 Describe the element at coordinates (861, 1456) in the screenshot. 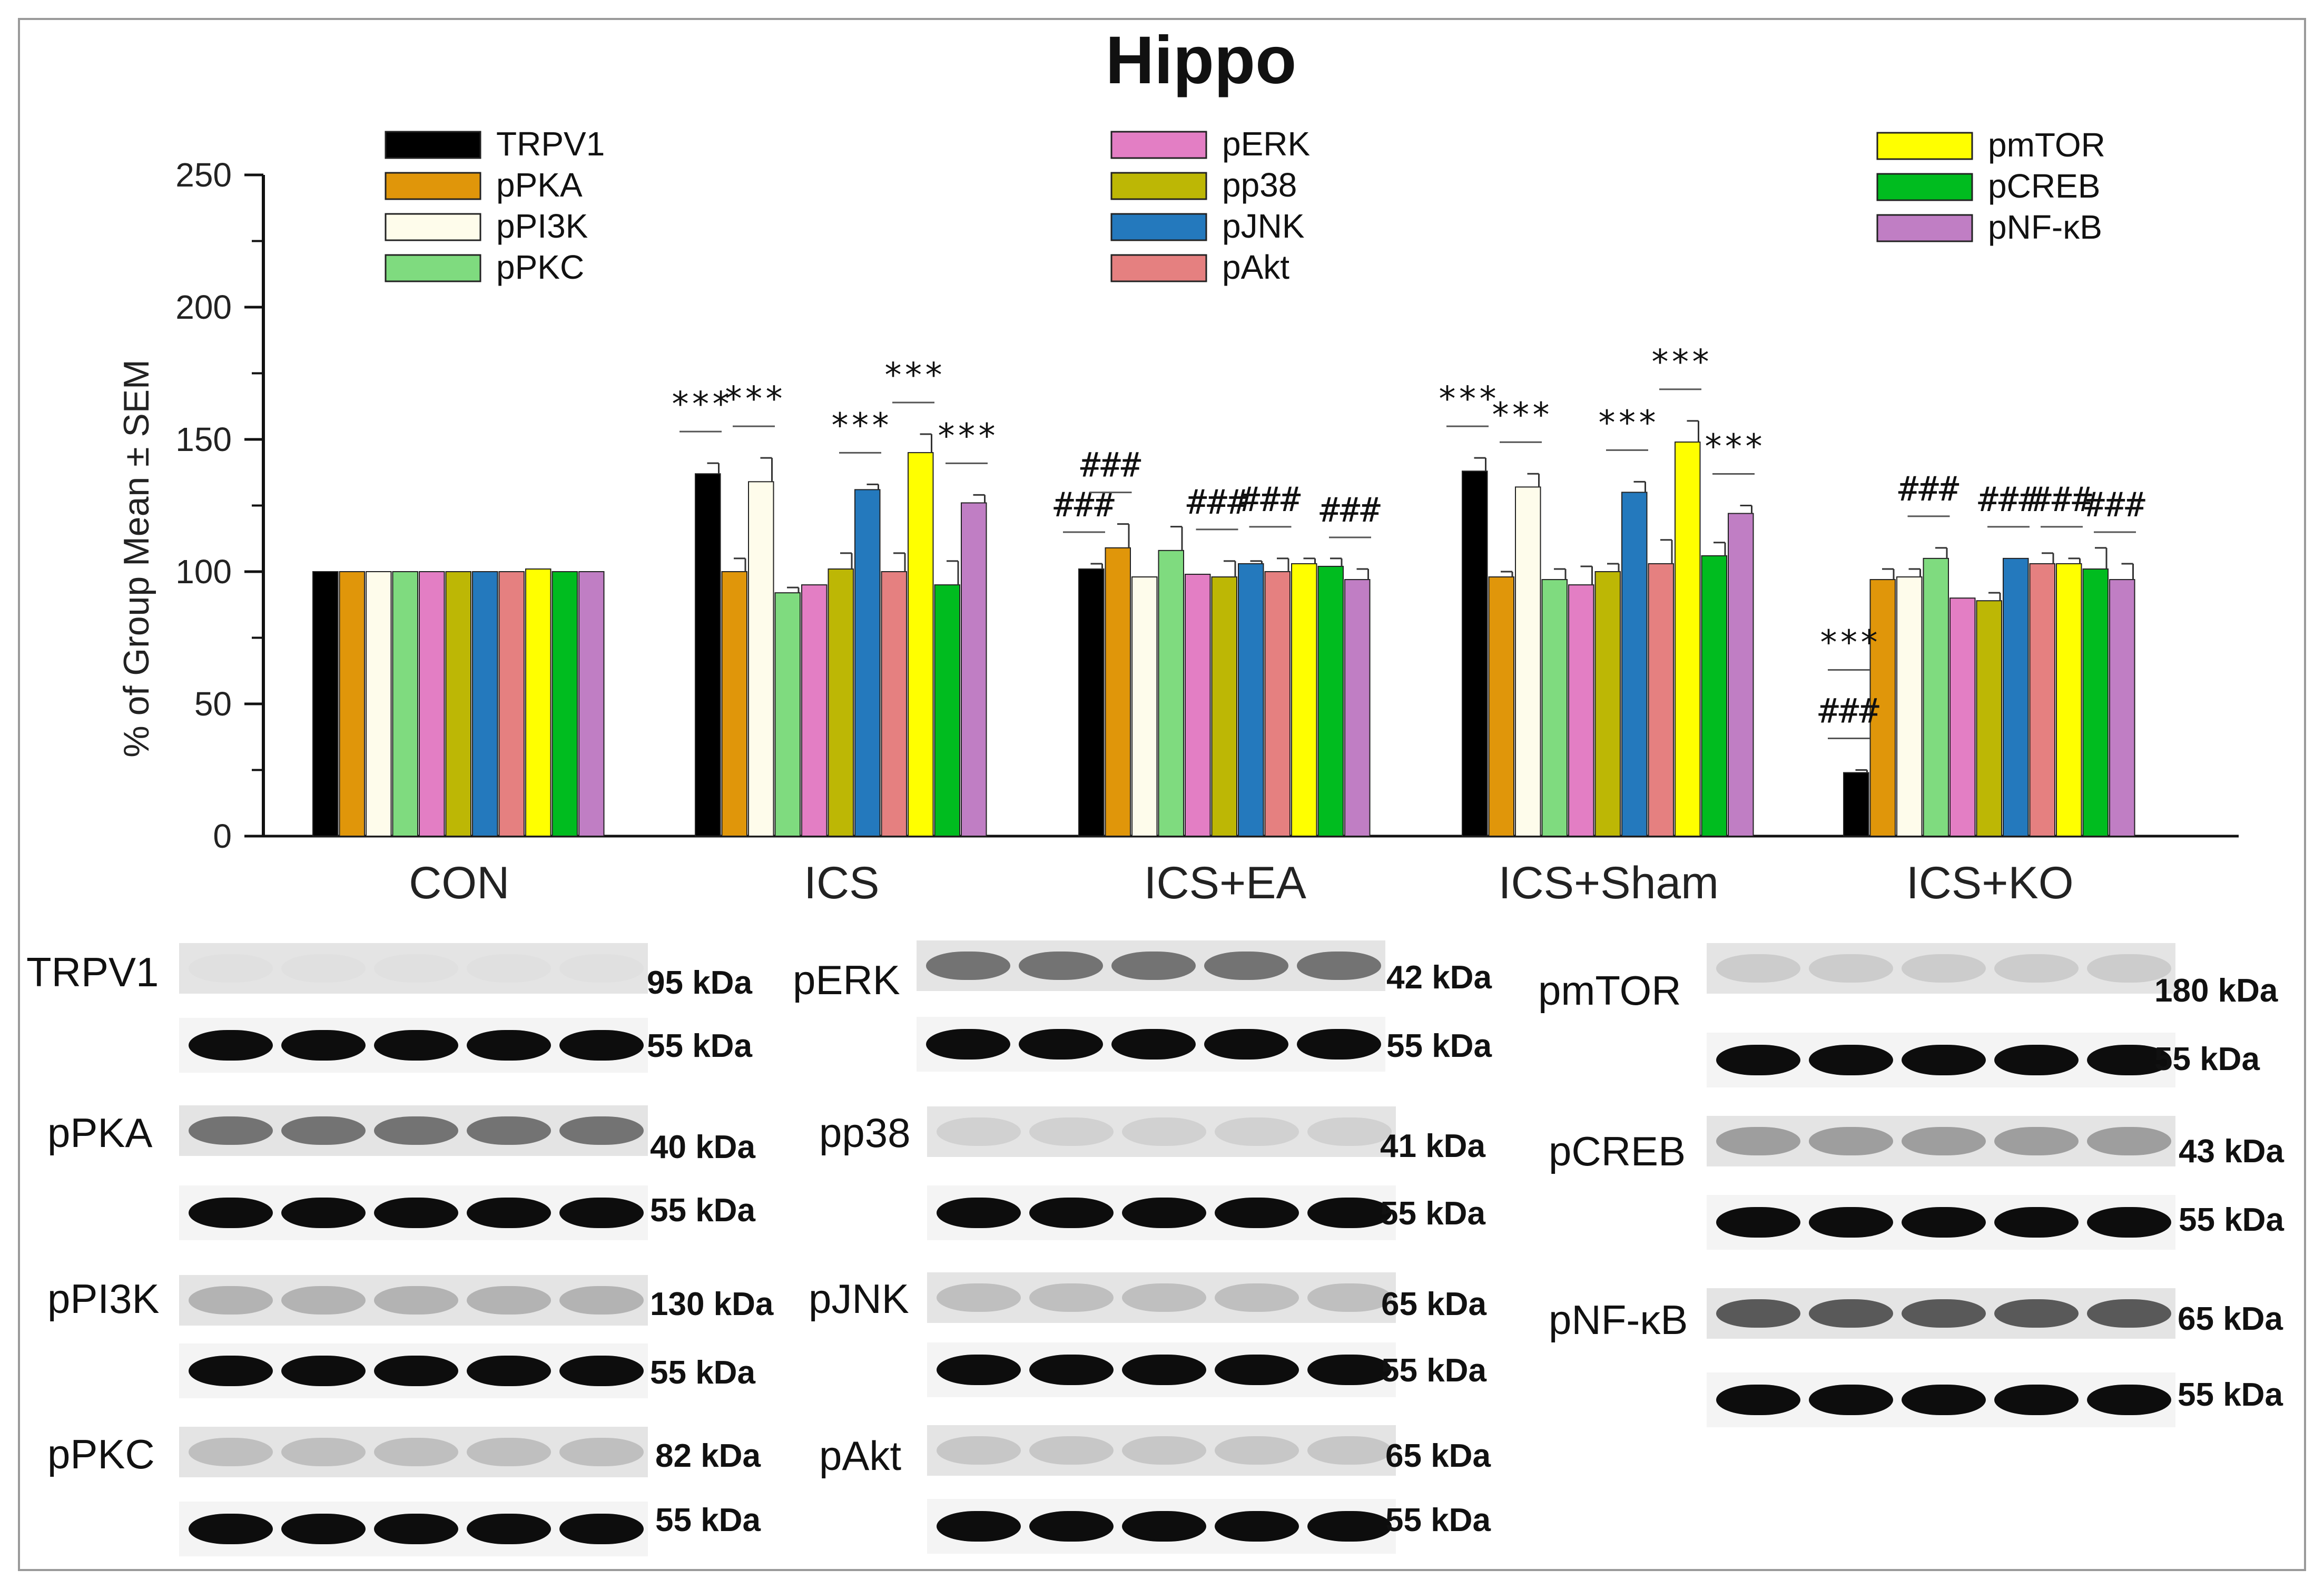

I see `blot-protein-label: pAkt` at that location.